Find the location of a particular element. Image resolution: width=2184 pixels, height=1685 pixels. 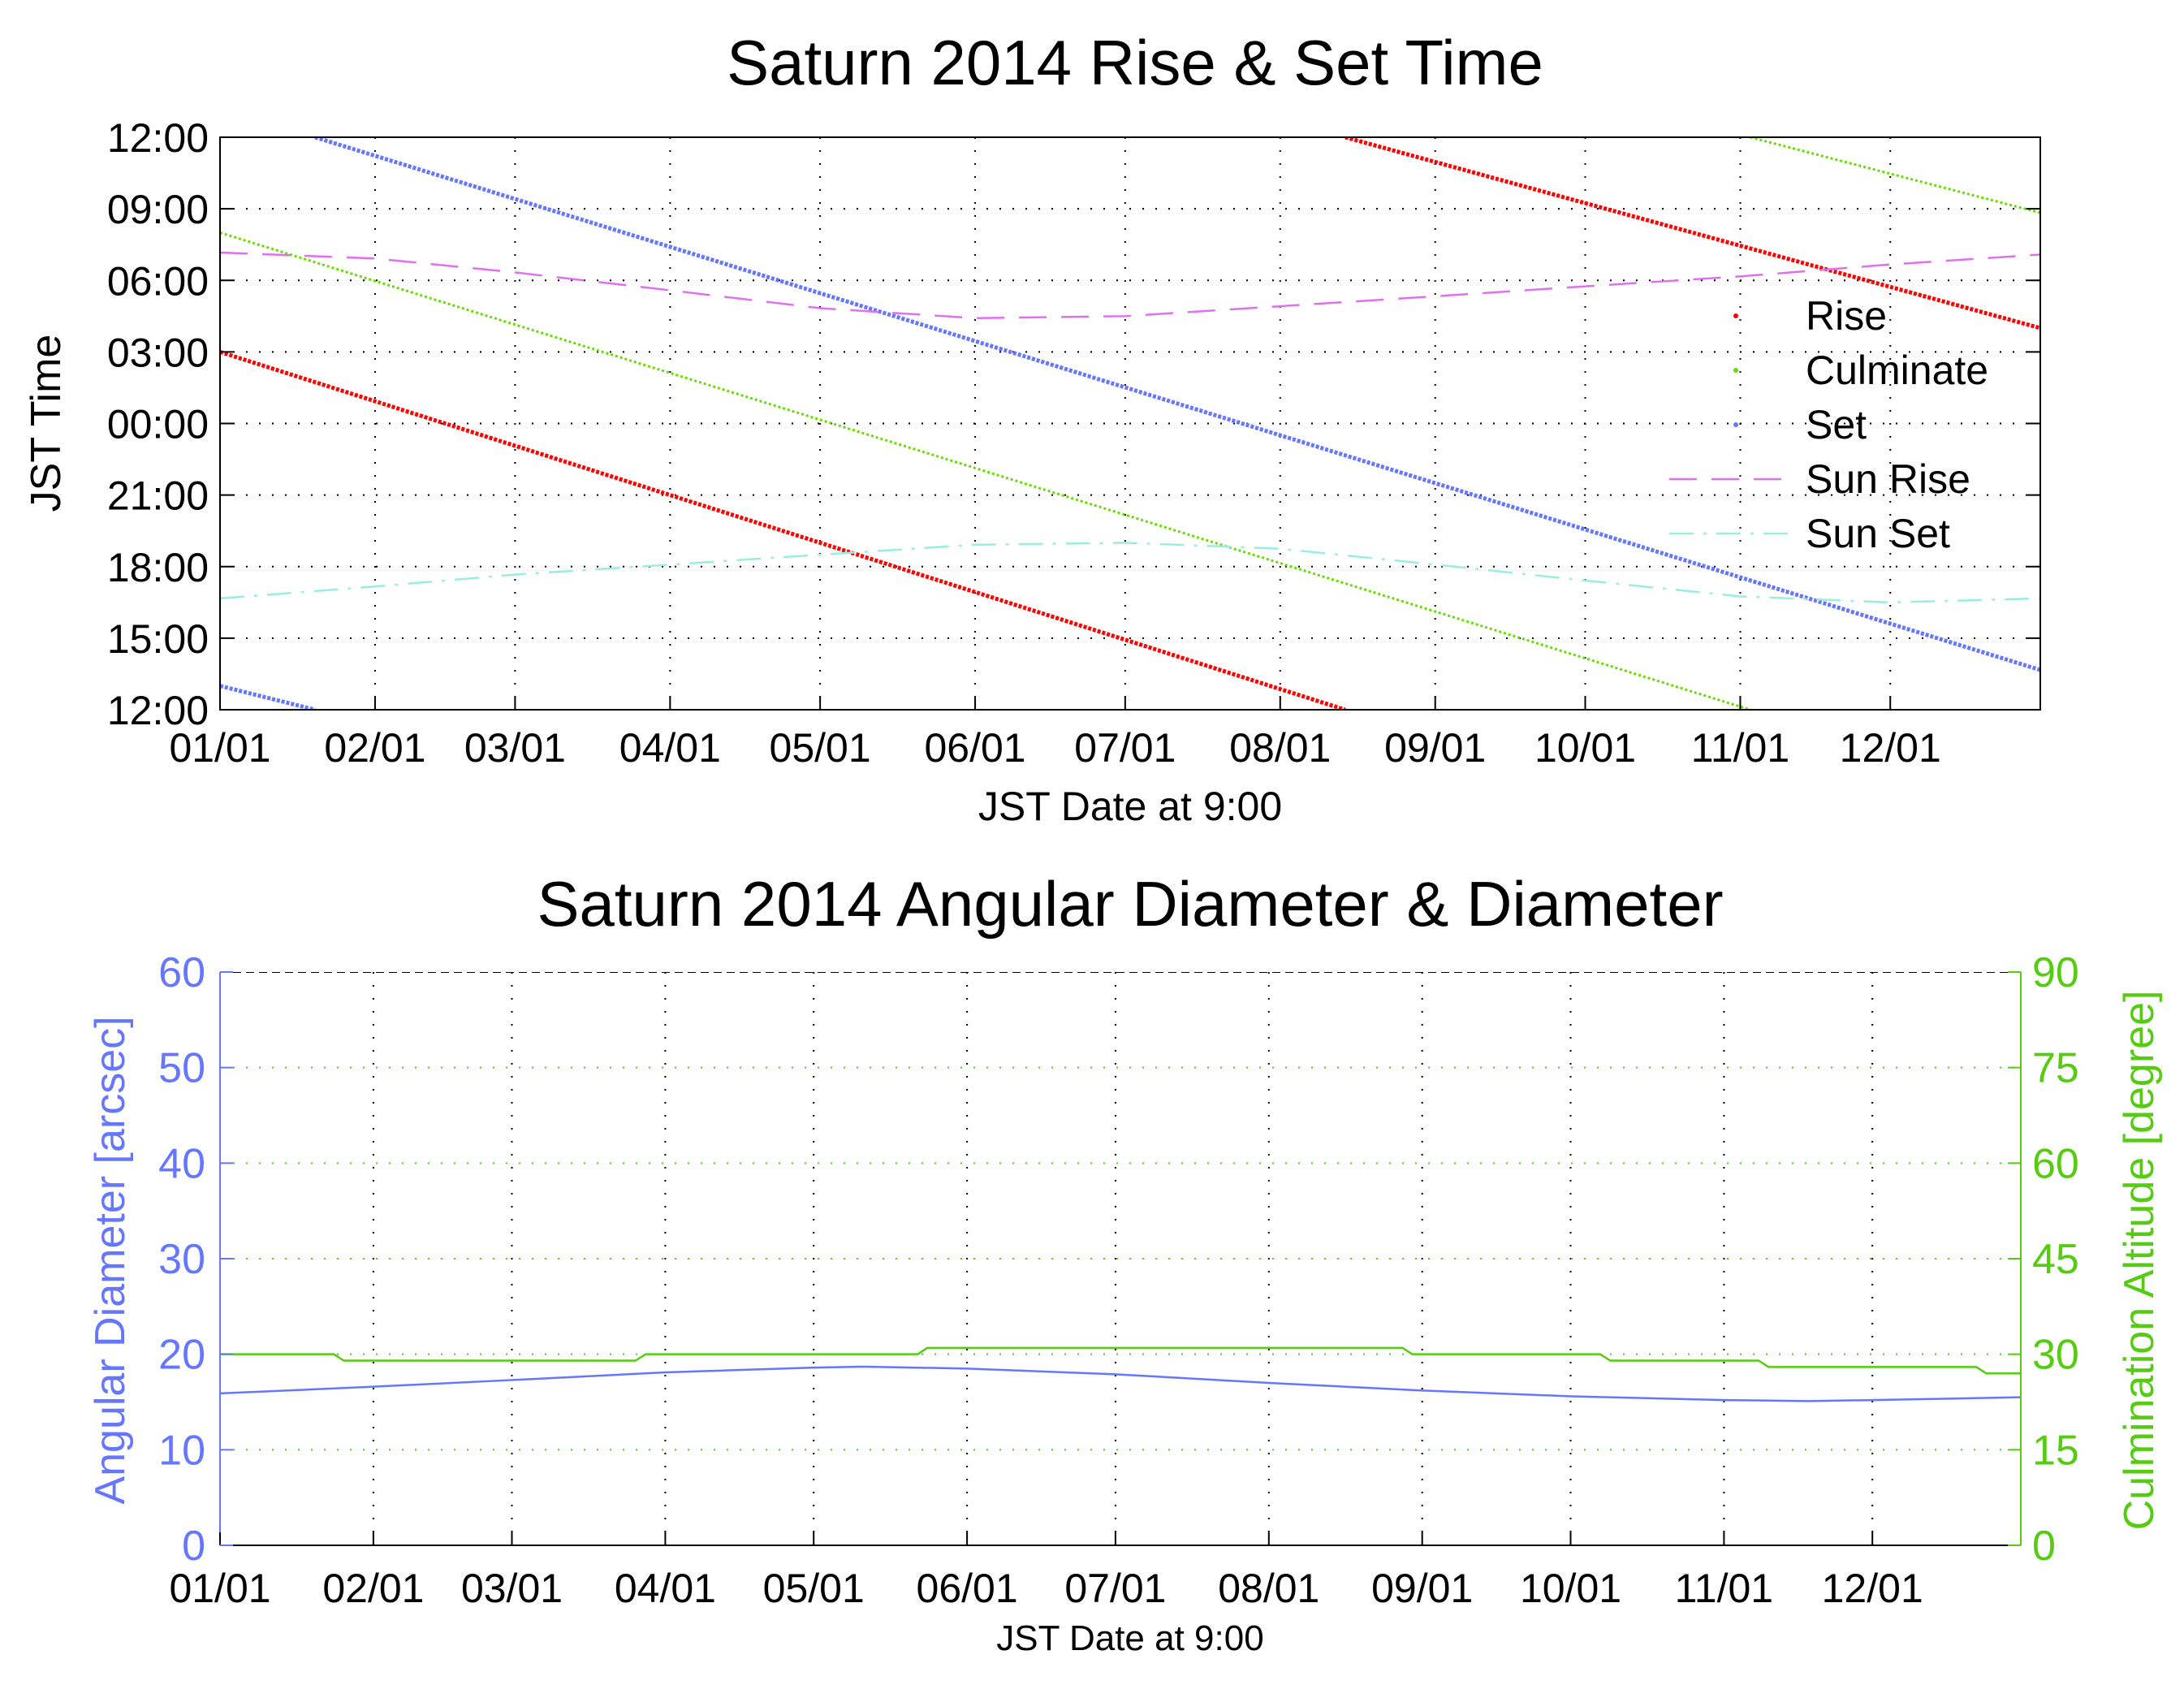

y-tick-label: 10 is located at coordinates (181, 1450).